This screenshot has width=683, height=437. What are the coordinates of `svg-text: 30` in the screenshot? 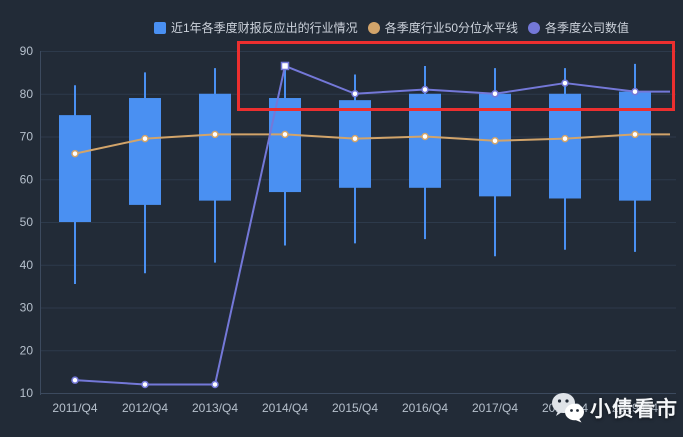 It's located at (27, 308).